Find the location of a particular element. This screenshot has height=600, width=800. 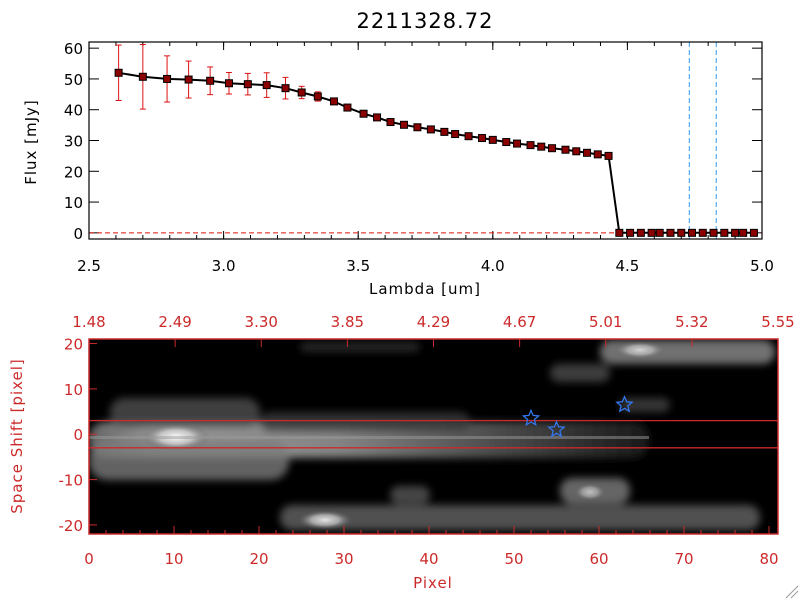

bottom-y-tick-label: -20 is located at coordinates (71, 526).